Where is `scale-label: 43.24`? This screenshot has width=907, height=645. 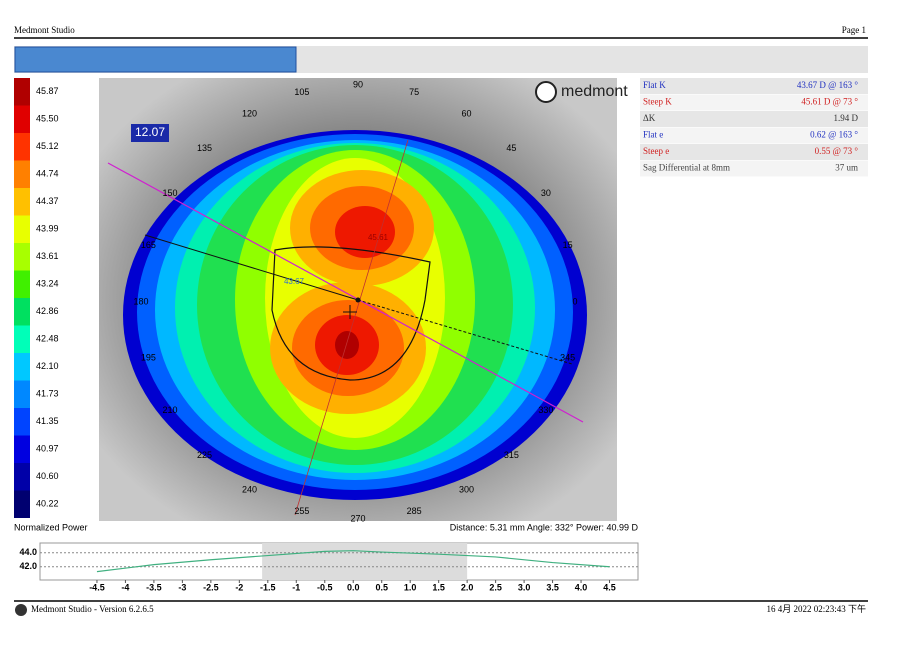 scale-label: 43.24 is located at coordinates (47, 284).